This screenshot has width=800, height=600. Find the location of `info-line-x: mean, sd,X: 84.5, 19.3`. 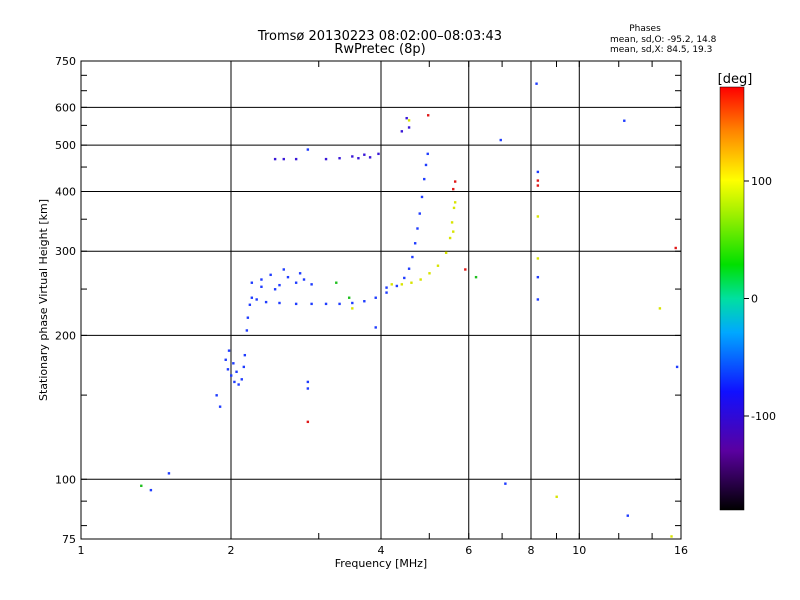

info-line-x: mean, sd,X: 84.5, 19.3 is located at coordinates (661, 50).